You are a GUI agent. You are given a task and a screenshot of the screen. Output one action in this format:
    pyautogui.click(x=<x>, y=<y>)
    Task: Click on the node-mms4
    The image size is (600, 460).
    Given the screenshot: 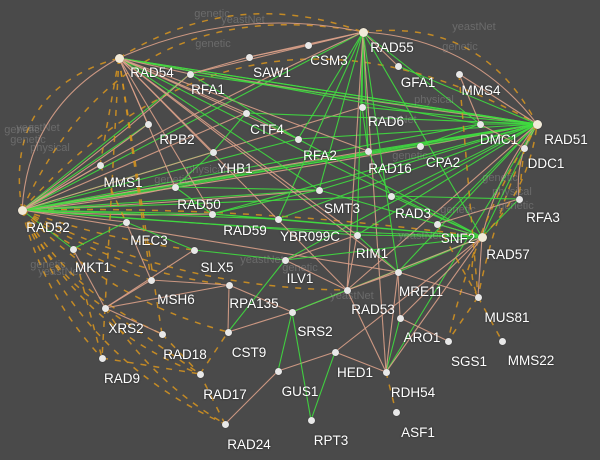 What is the action you would take?
    pyautogui.click(x=459, y=74)
    